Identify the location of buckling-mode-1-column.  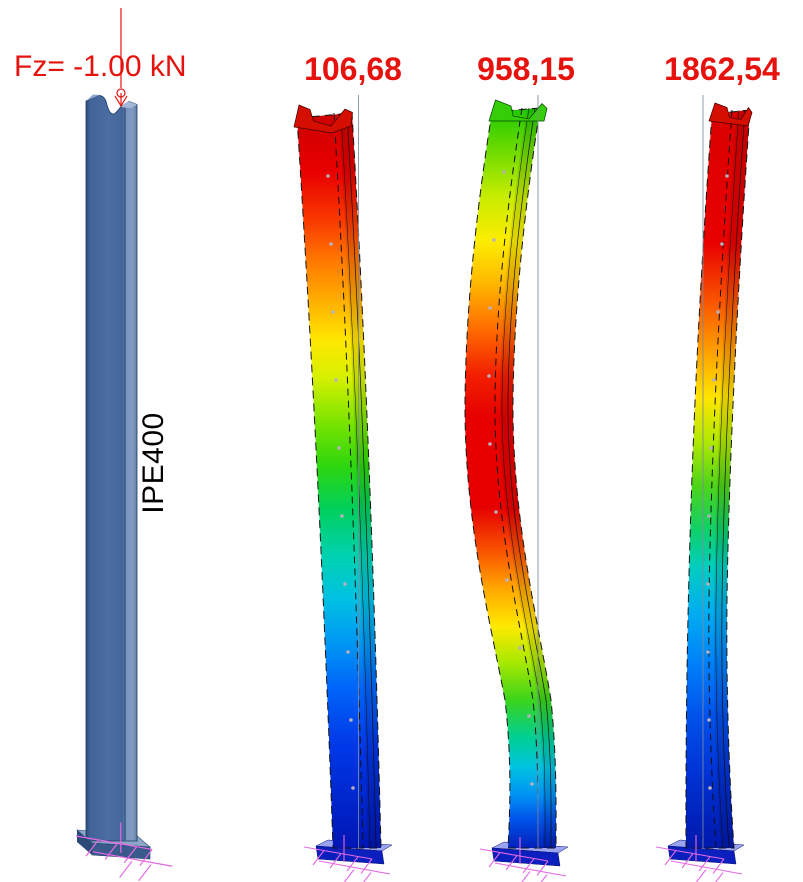
(343, 493).